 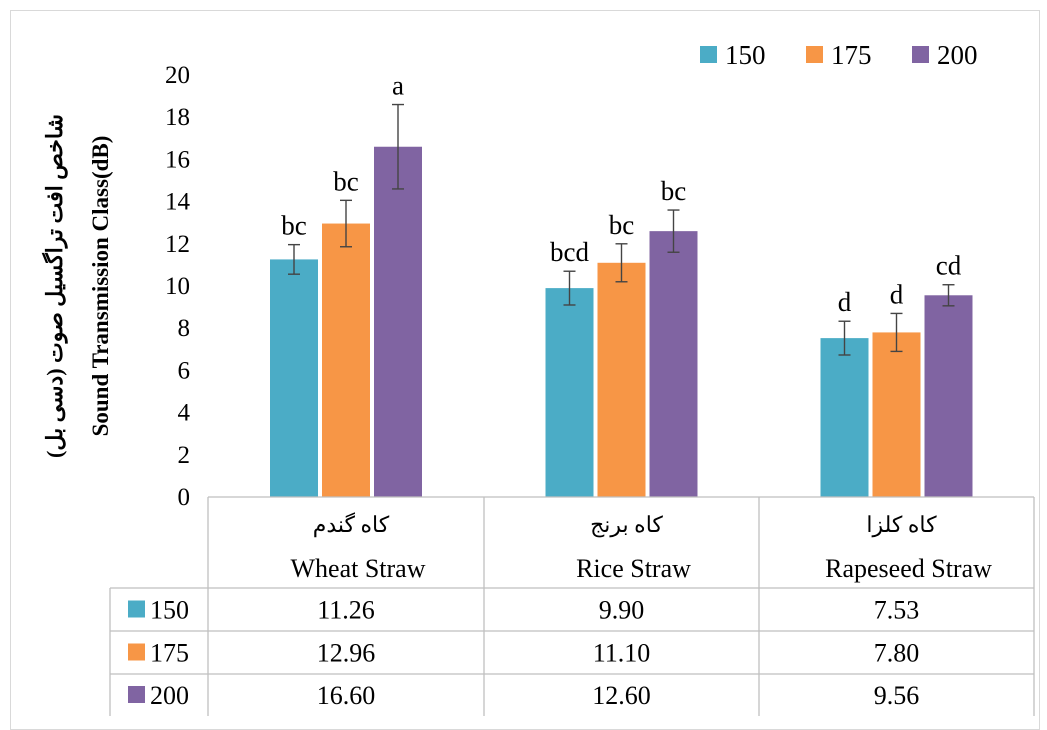 What do you see at coordinates (626, 525) in the screenshot?
I see `category-label-fa: کاه برنج` at bounding box center [626, 525].